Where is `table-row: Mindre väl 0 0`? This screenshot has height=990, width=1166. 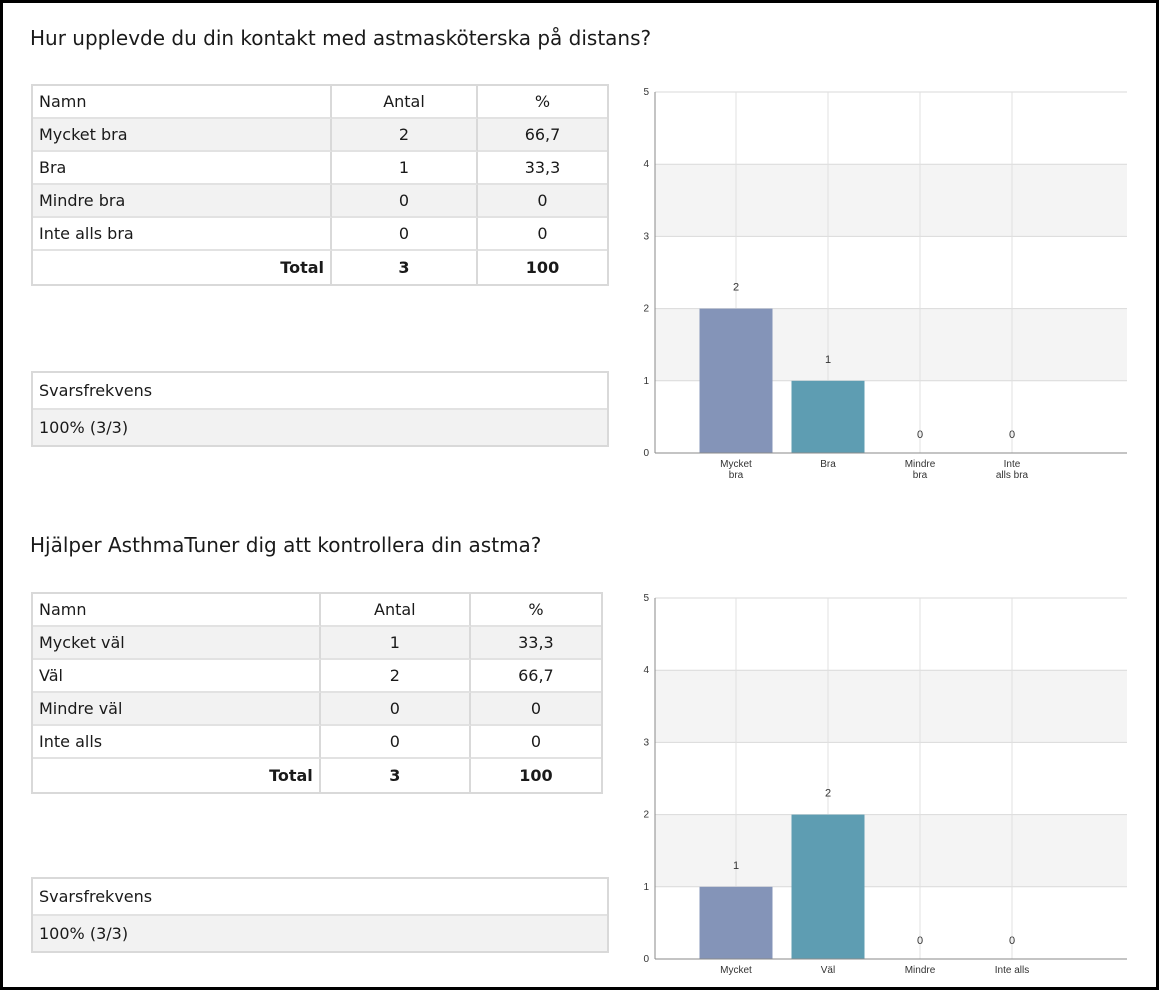
table-row: Mindre väl 0 0 is located at coordinates (317, 709).